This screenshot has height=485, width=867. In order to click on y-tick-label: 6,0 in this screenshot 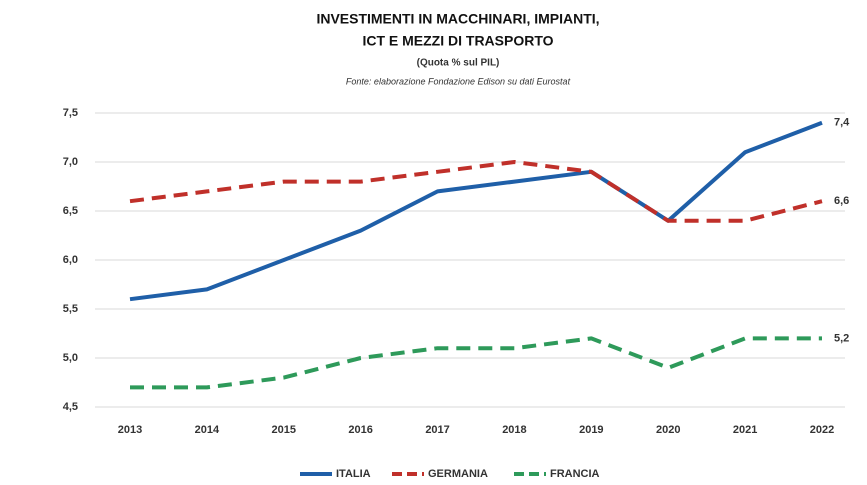, I will do `click(70, 260)`.